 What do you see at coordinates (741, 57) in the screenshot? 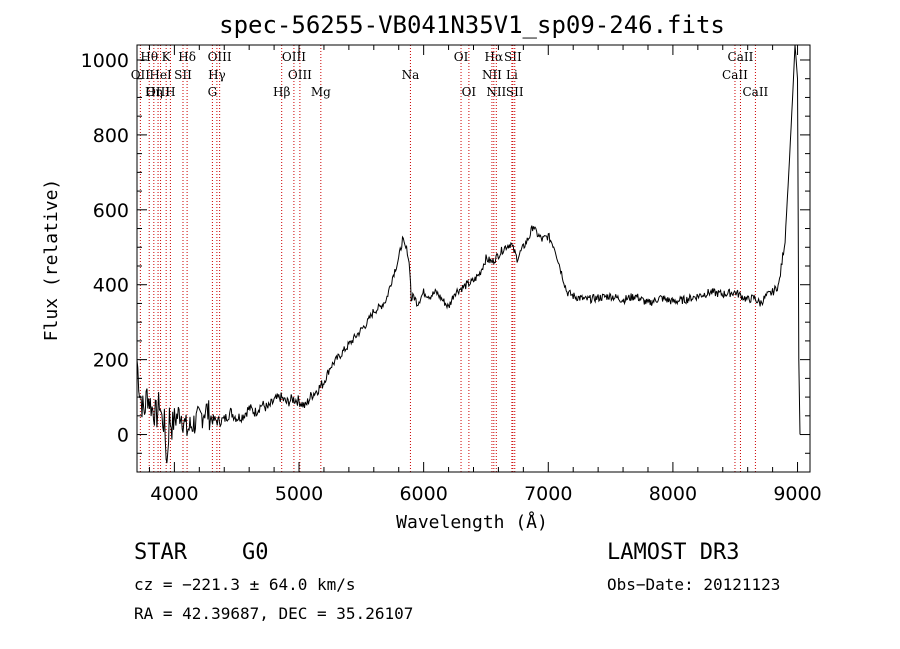
I see `marker-label-25: CaII` at bounding box center [741, 57].